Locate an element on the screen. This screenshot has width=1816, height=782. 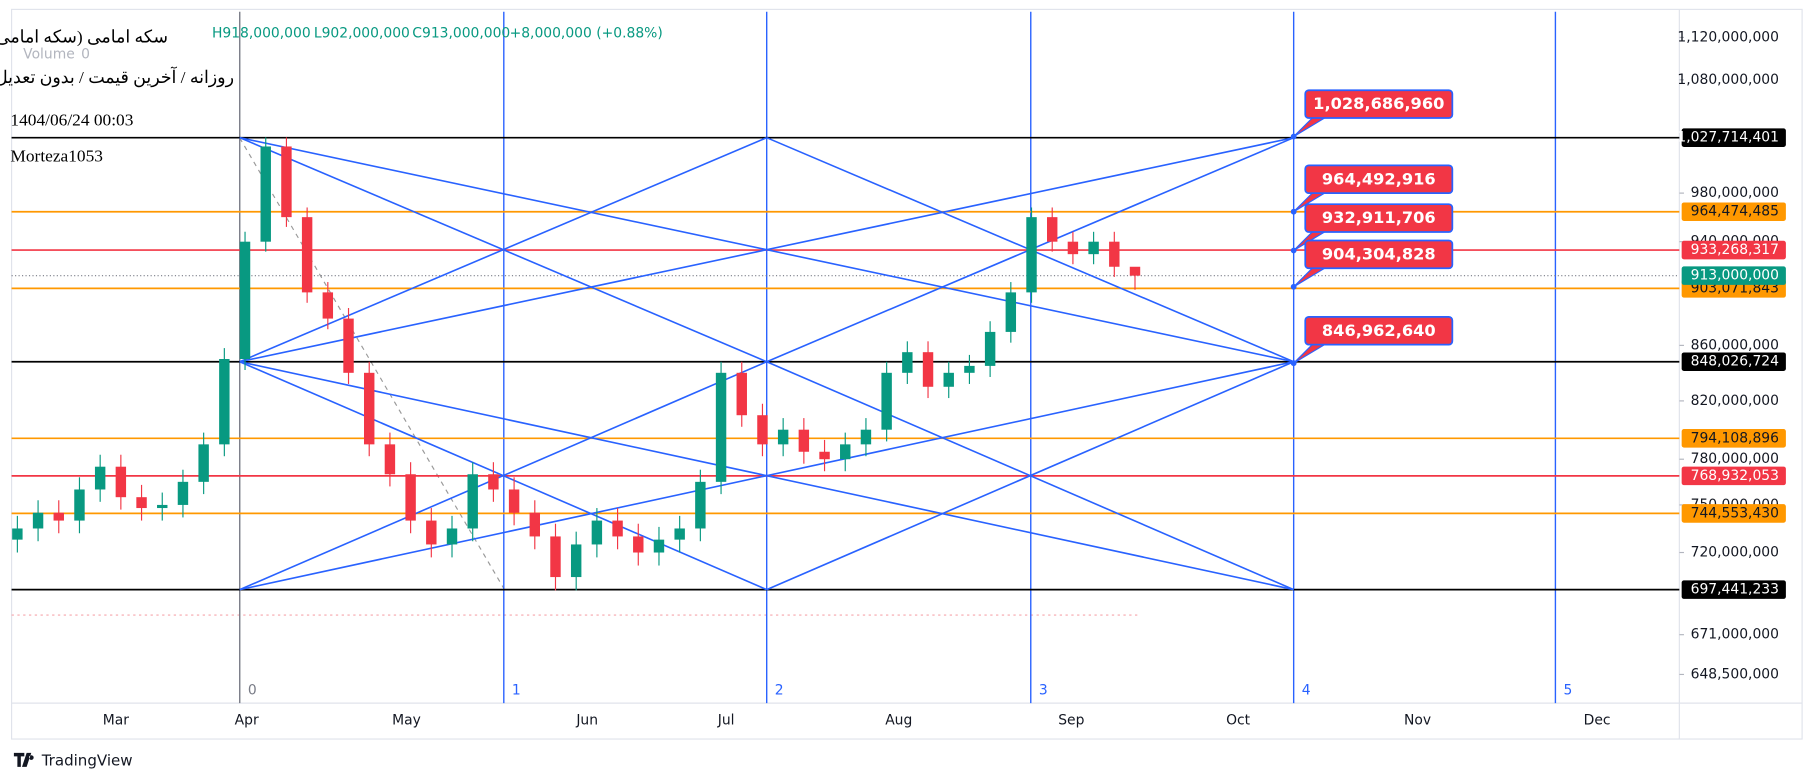
level-price-label: 697,441,233 is located at coordinates (1735, 590).